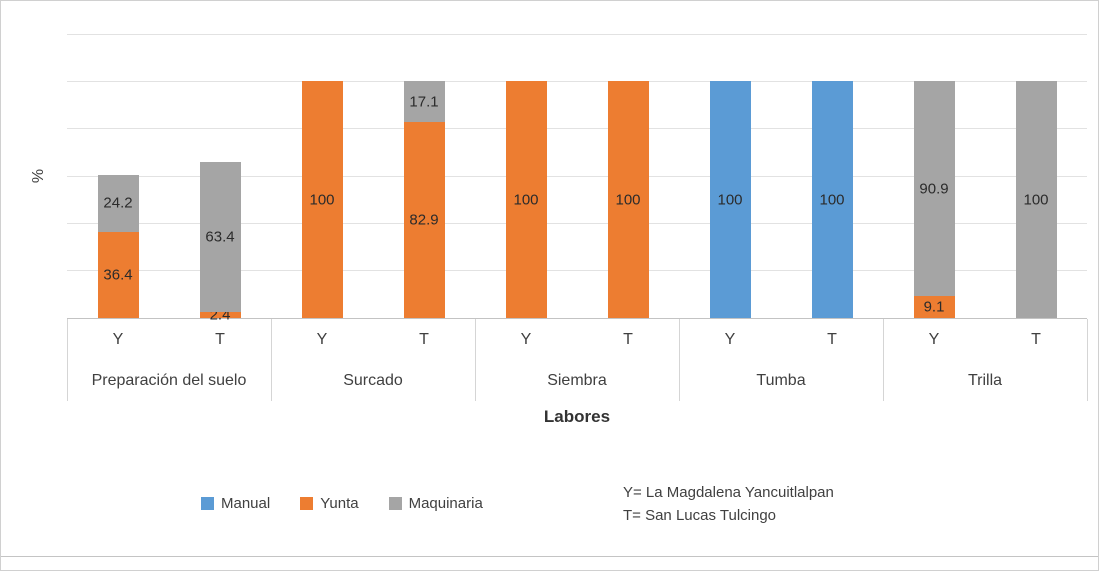 This screenshot has height=571, width=1099. I want to click on bar-value-label: 36.4, so click(118, 275).